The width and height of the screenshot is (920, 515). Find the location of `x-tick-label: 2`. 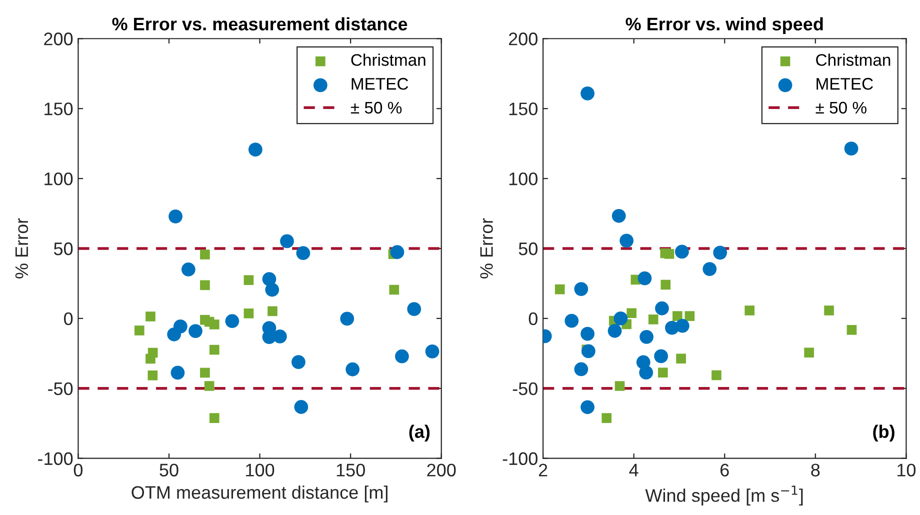

x-tick-label: 2 is located at coordinates (543, 470).